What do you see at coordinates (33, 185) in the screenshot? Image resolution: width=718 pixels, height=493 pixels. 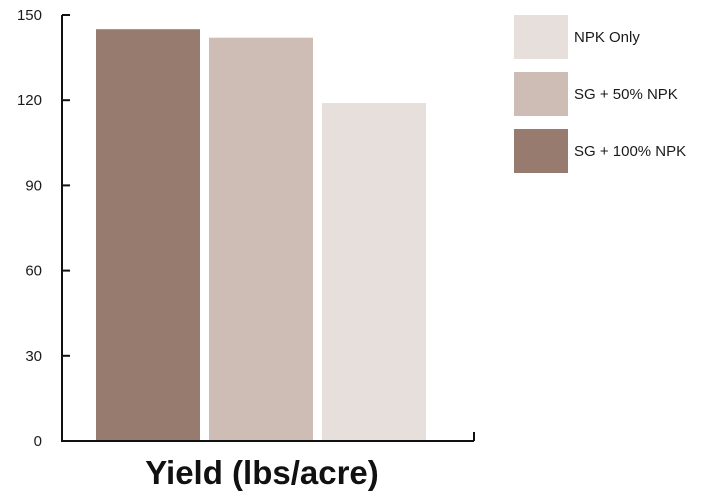 I see `y-tick-label: 90` at bounding box center [33, 185].